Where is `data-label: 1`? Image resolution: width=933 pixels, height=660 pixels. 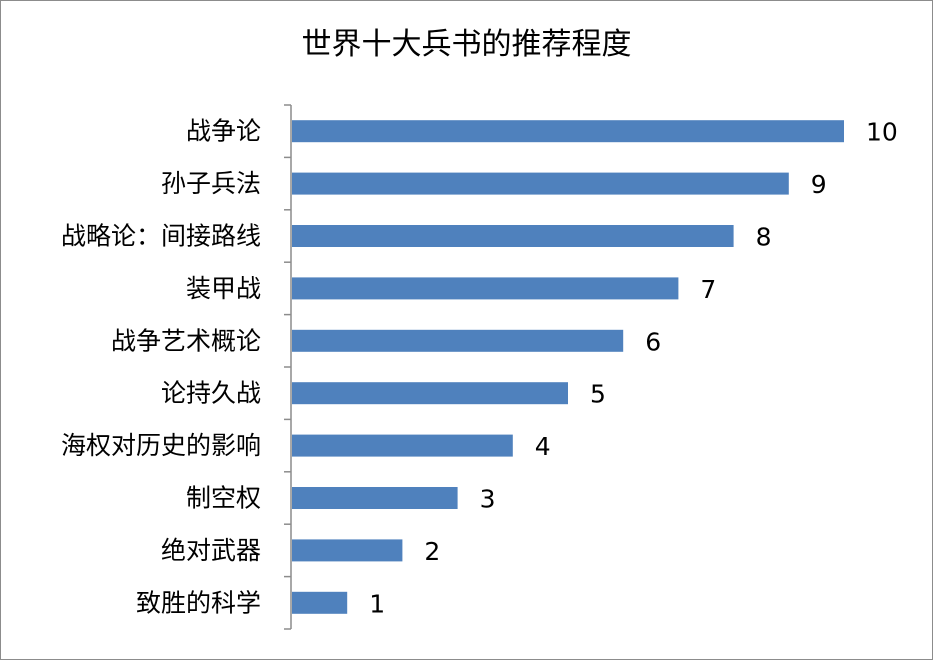 data-label: 1 is located at coordinates (377, 603).